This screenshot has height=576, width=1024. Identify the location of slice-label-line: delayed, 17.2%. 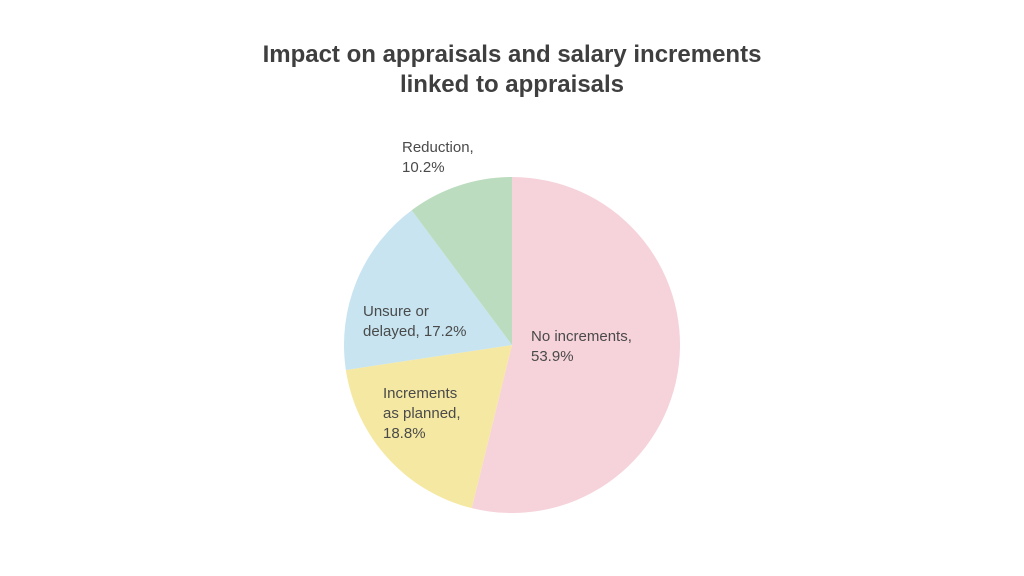
(414, 331).